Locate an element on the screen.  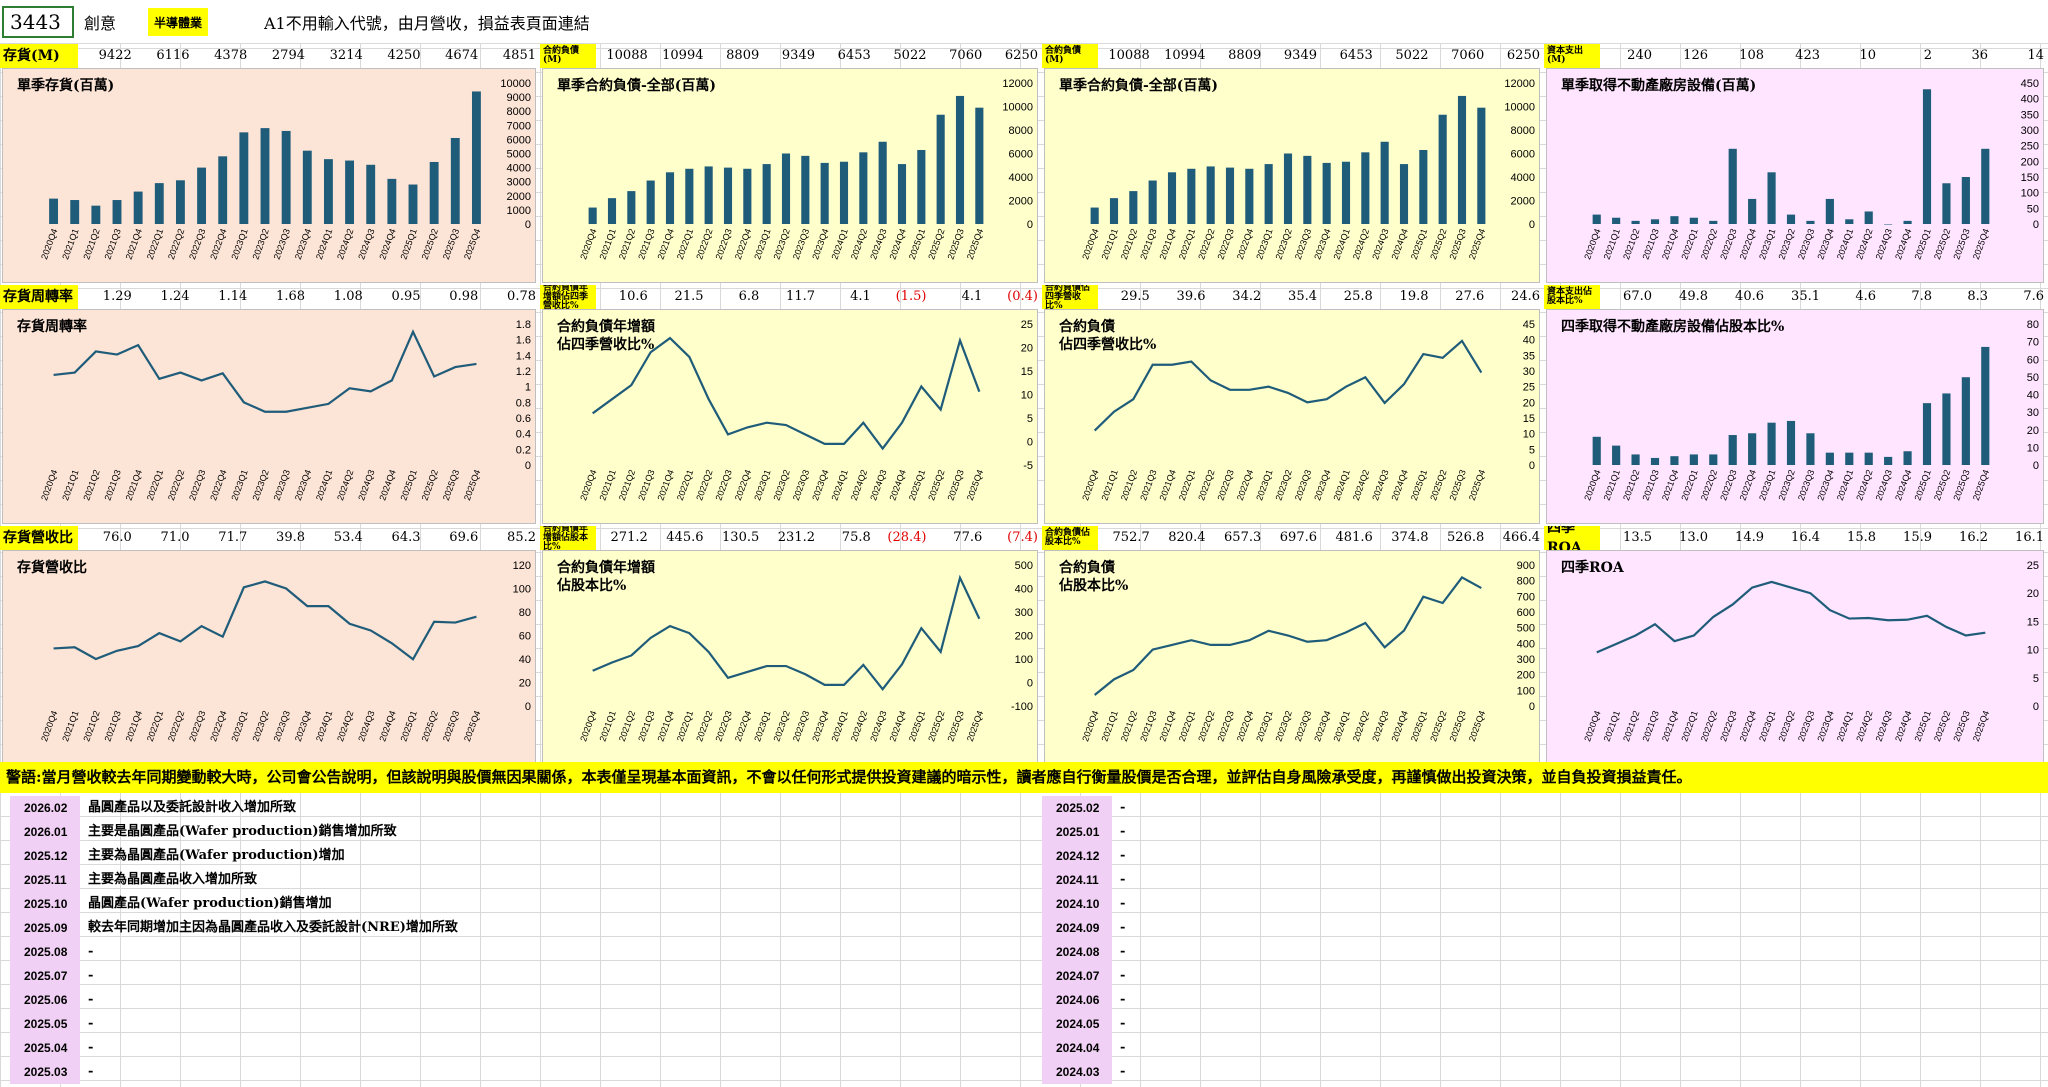
row-value-cell: 657.3 is located at coordinates (1243, 537).